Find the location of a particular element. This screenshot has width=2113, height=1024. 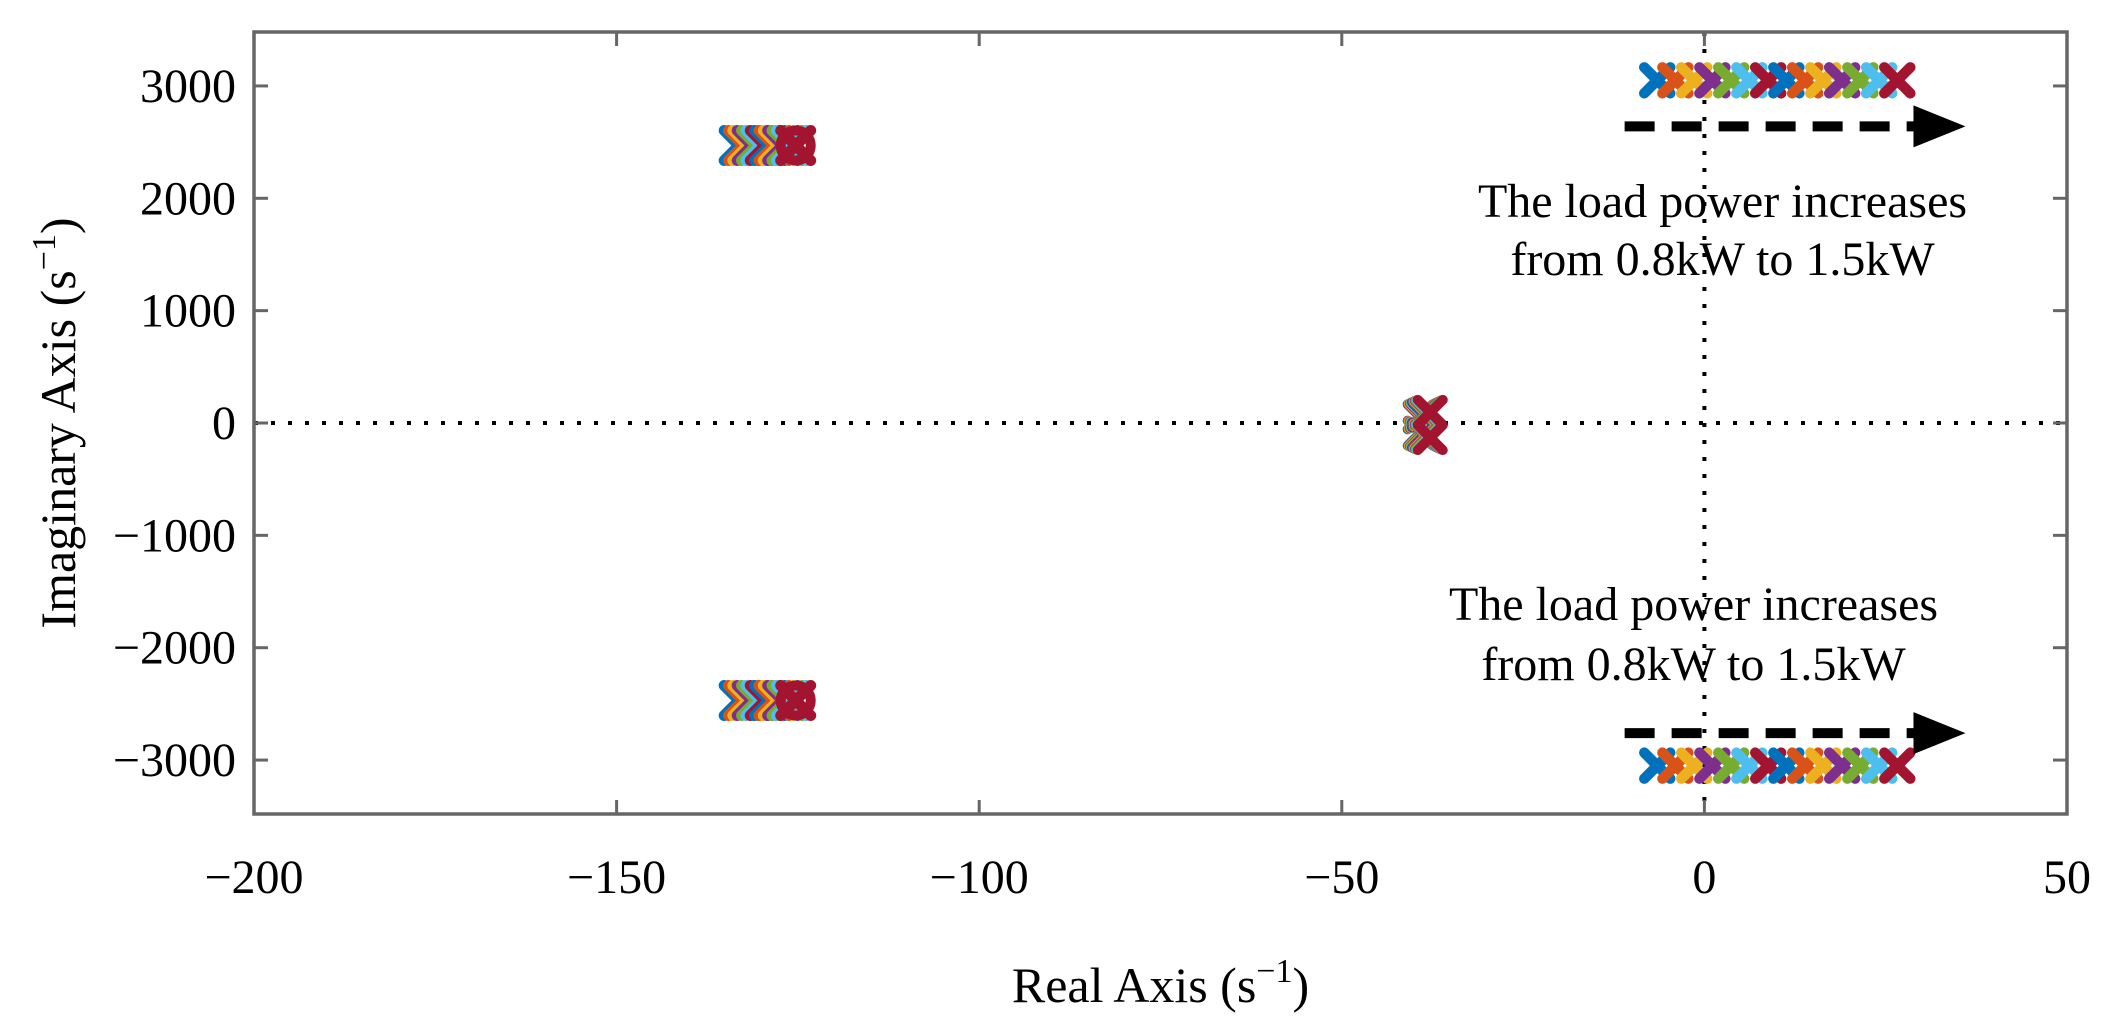

y-axis-tick-label: 1000 is located at coordinates (188, 311).